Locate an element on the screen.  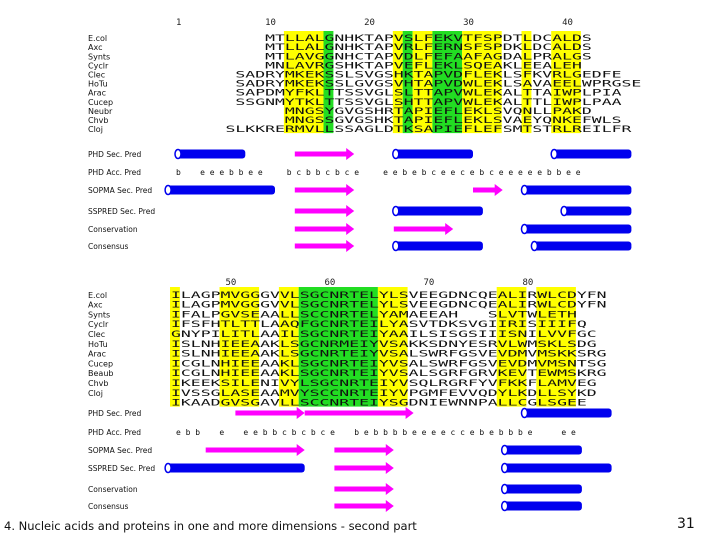
sequence-row: MTLAVGGNHCTAPVDLFEFAAFAGDALPRALGS is located at coordinates (384, 57).